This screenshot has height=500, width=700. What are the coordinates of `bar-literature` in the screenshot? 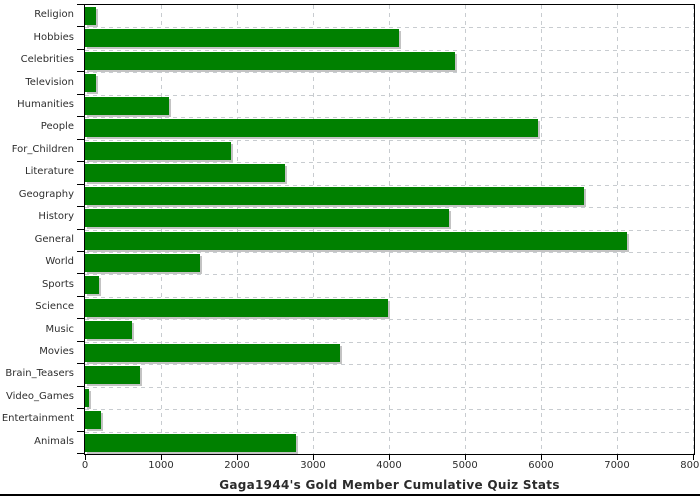 It's located at (185, 173).